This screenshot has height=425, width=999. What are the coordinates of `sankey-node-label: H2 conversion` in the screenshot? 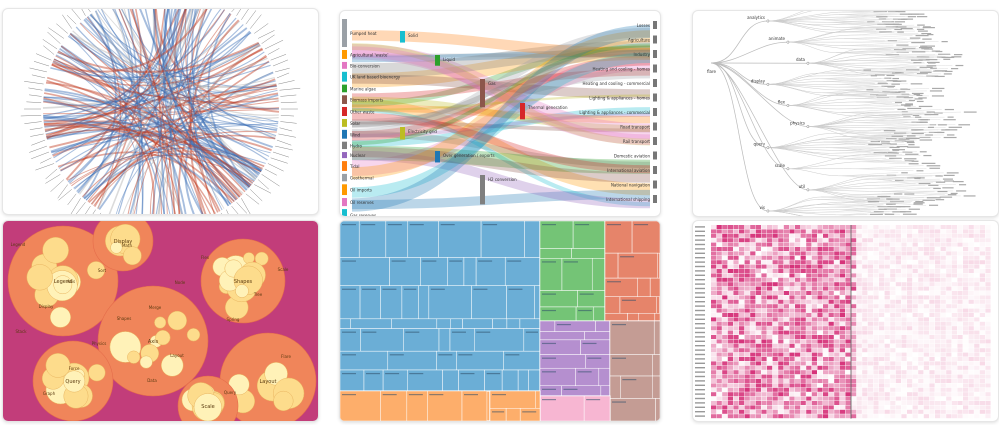 It's located at (502, 179).